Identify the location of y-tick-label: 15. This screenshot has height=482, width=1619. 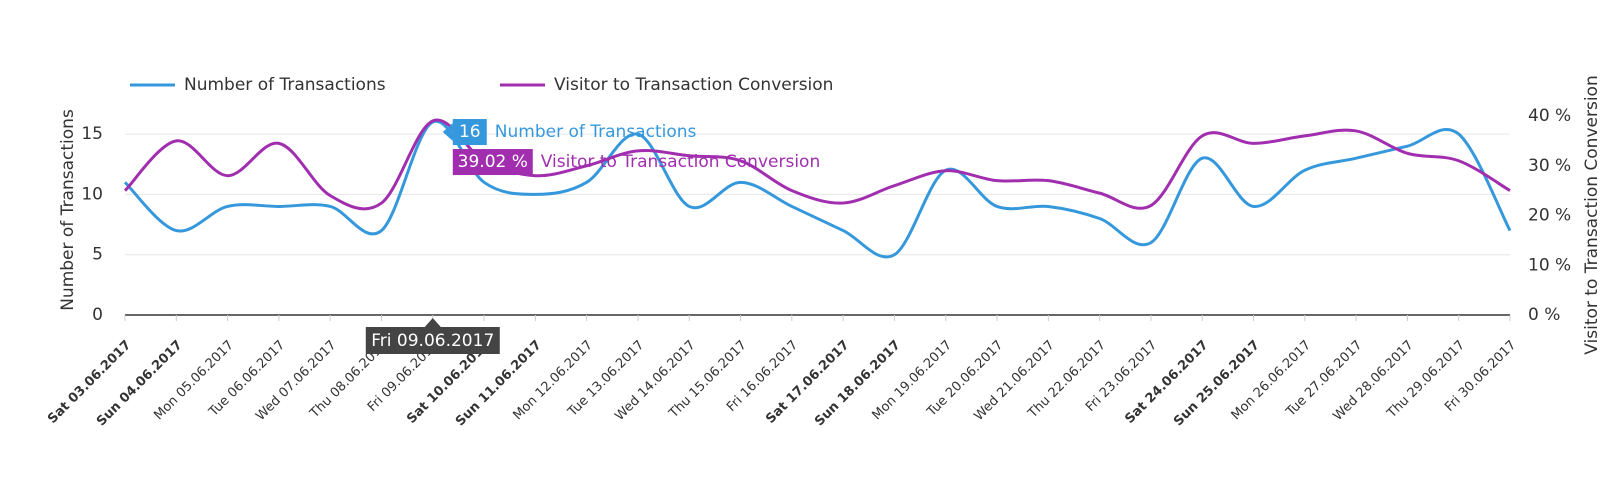
(92, 134).